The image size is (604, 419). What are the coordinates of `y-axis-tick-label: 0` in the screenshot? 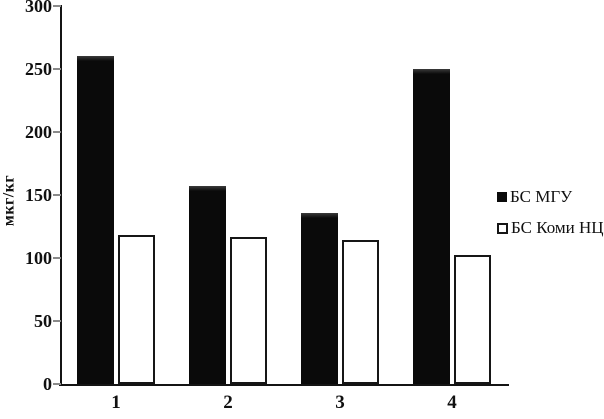 It's located at (47, 384).